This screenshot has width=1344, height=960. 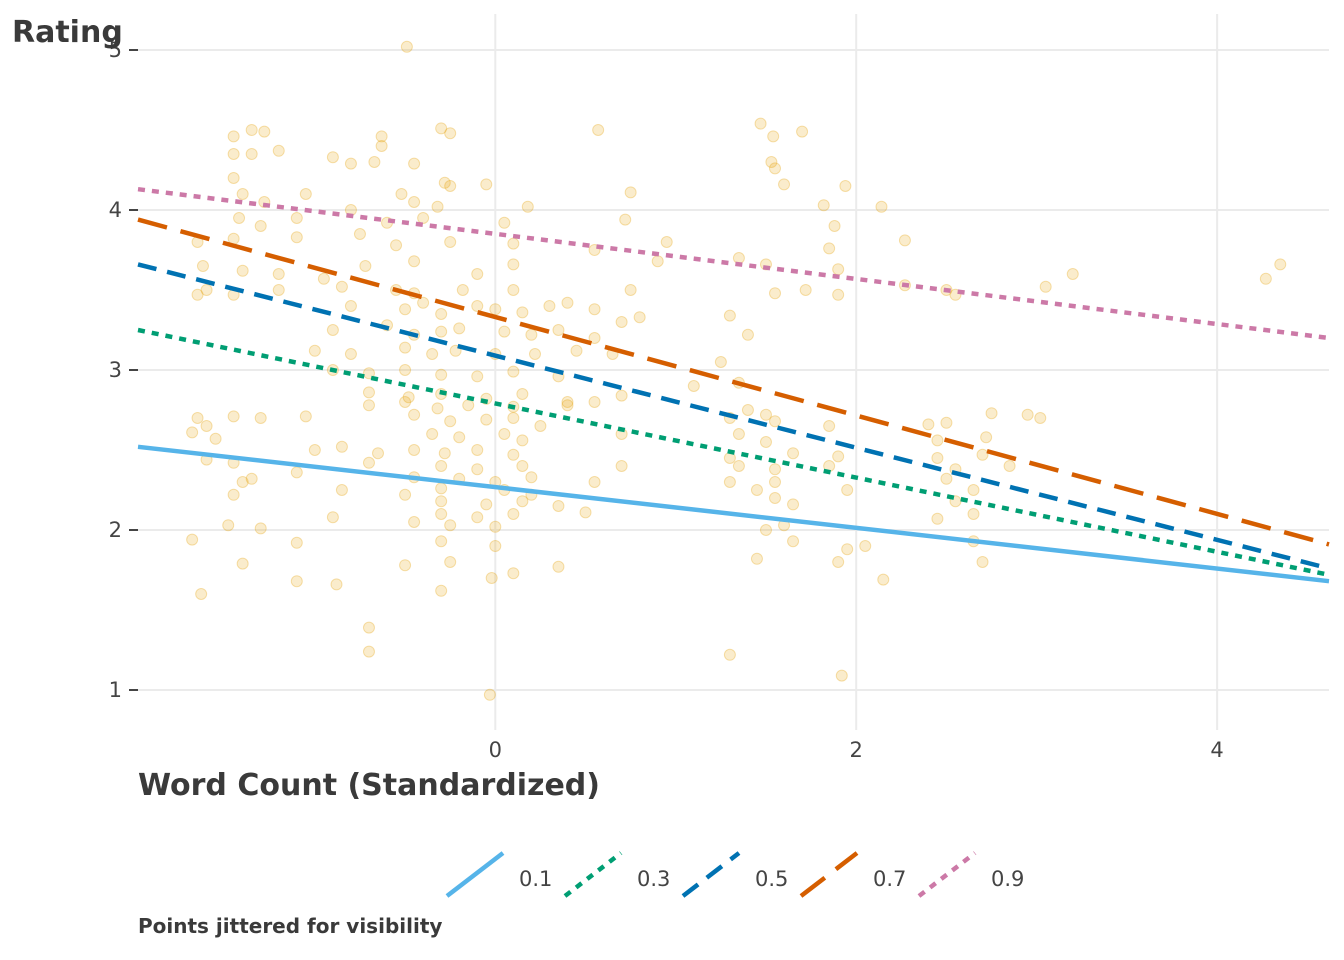 What do you see at coordinates (889, 879) in the screenshot?
I see `legend-label-0.7: 0.7` at bounding box center [889, 879].